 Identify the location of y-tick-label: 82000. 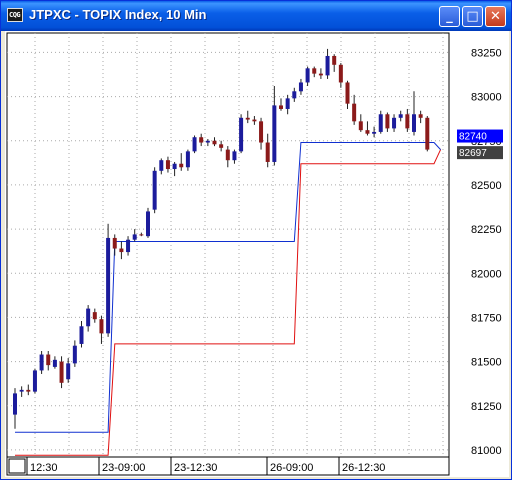
(486, 274).